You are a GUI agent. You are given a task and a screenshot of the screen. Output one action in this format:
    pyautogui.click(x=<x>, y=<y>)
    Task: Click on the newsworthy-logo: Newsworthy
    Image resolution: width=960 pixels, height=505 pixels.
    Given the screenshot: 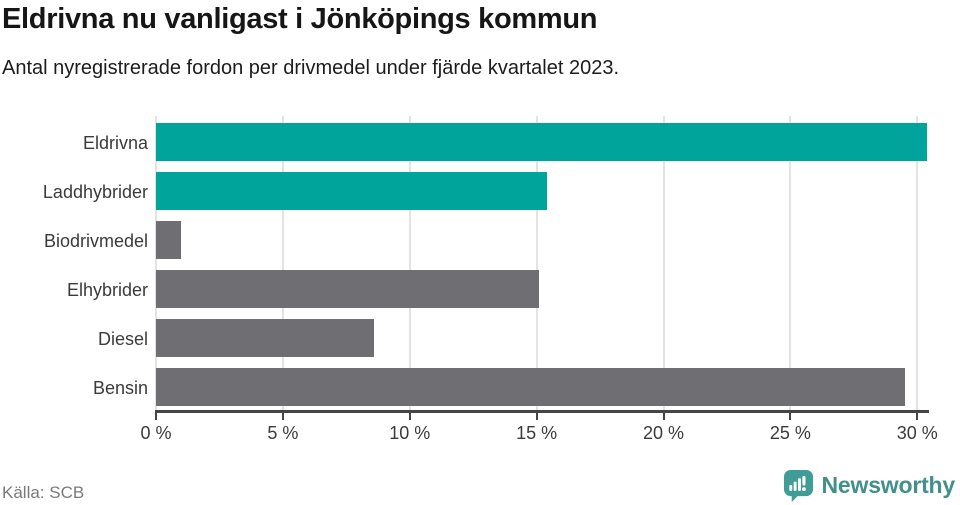 What is the action you would take?
    pyautogui.click(x=869, y=485)
    